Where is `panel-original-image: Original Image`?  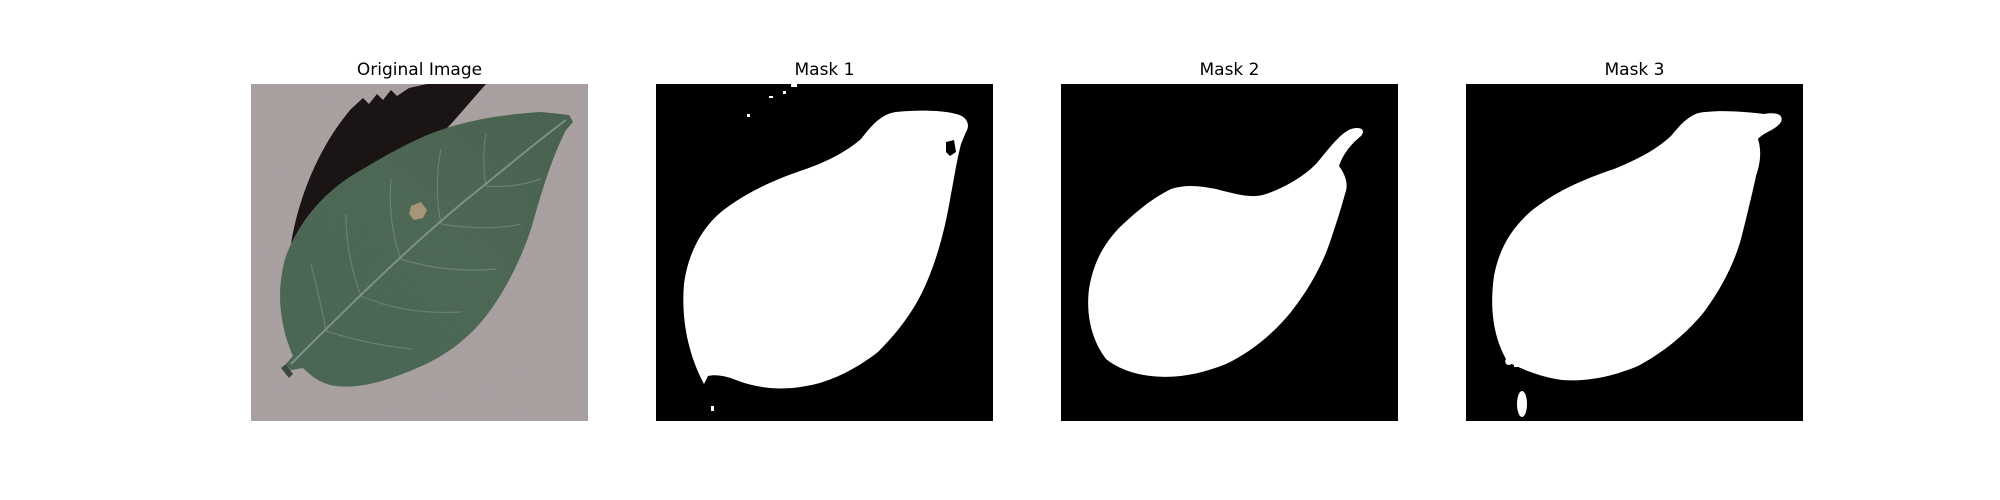 panel-original-image: Original Image is located at coordinates (419, 240).